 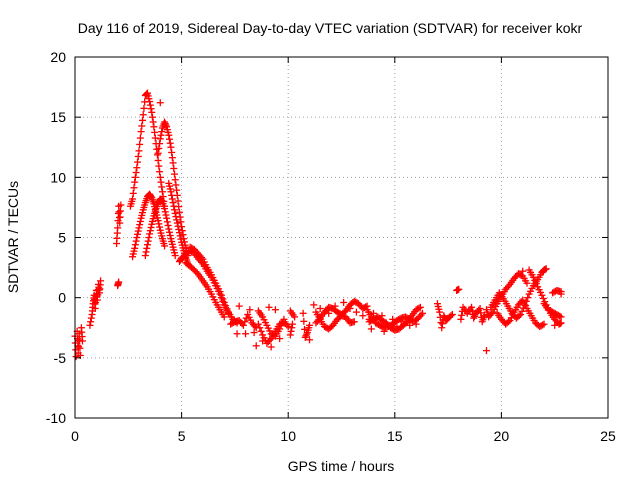 What do you see at coordinates (56, 418) in the screenshot?
I see `y-tick-label: -10` at bounding box center [56, 418].